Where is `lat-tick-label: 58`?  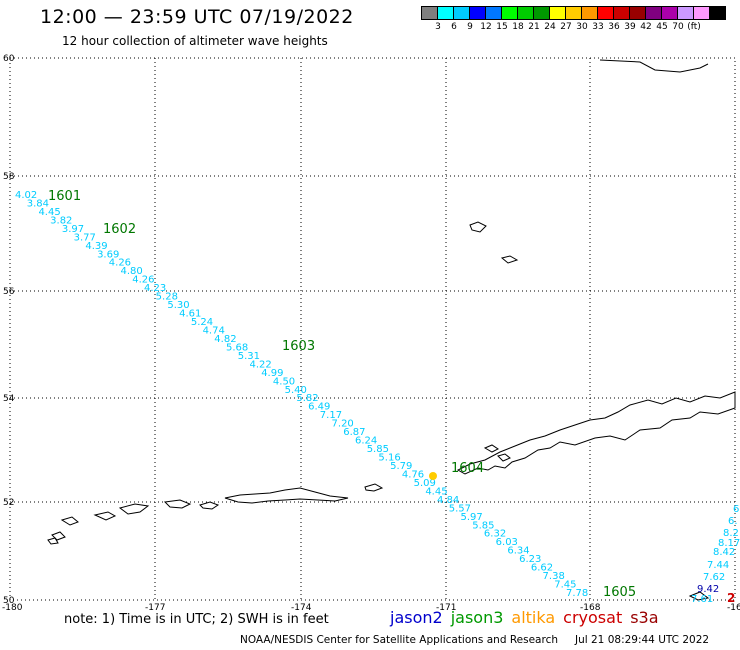 lat-tick-label: 58 is located at coordinates (9, 177).